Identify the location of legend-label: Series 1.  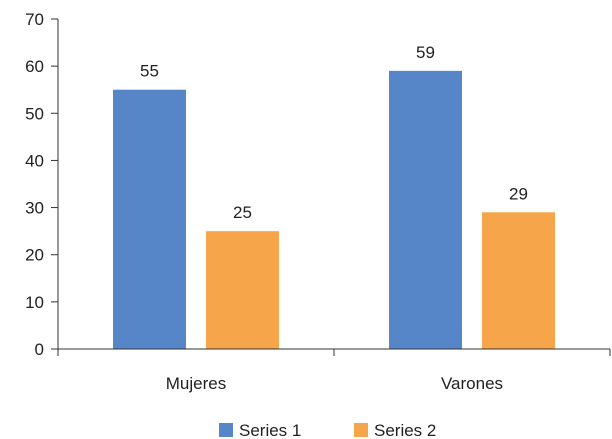
(270, 430).